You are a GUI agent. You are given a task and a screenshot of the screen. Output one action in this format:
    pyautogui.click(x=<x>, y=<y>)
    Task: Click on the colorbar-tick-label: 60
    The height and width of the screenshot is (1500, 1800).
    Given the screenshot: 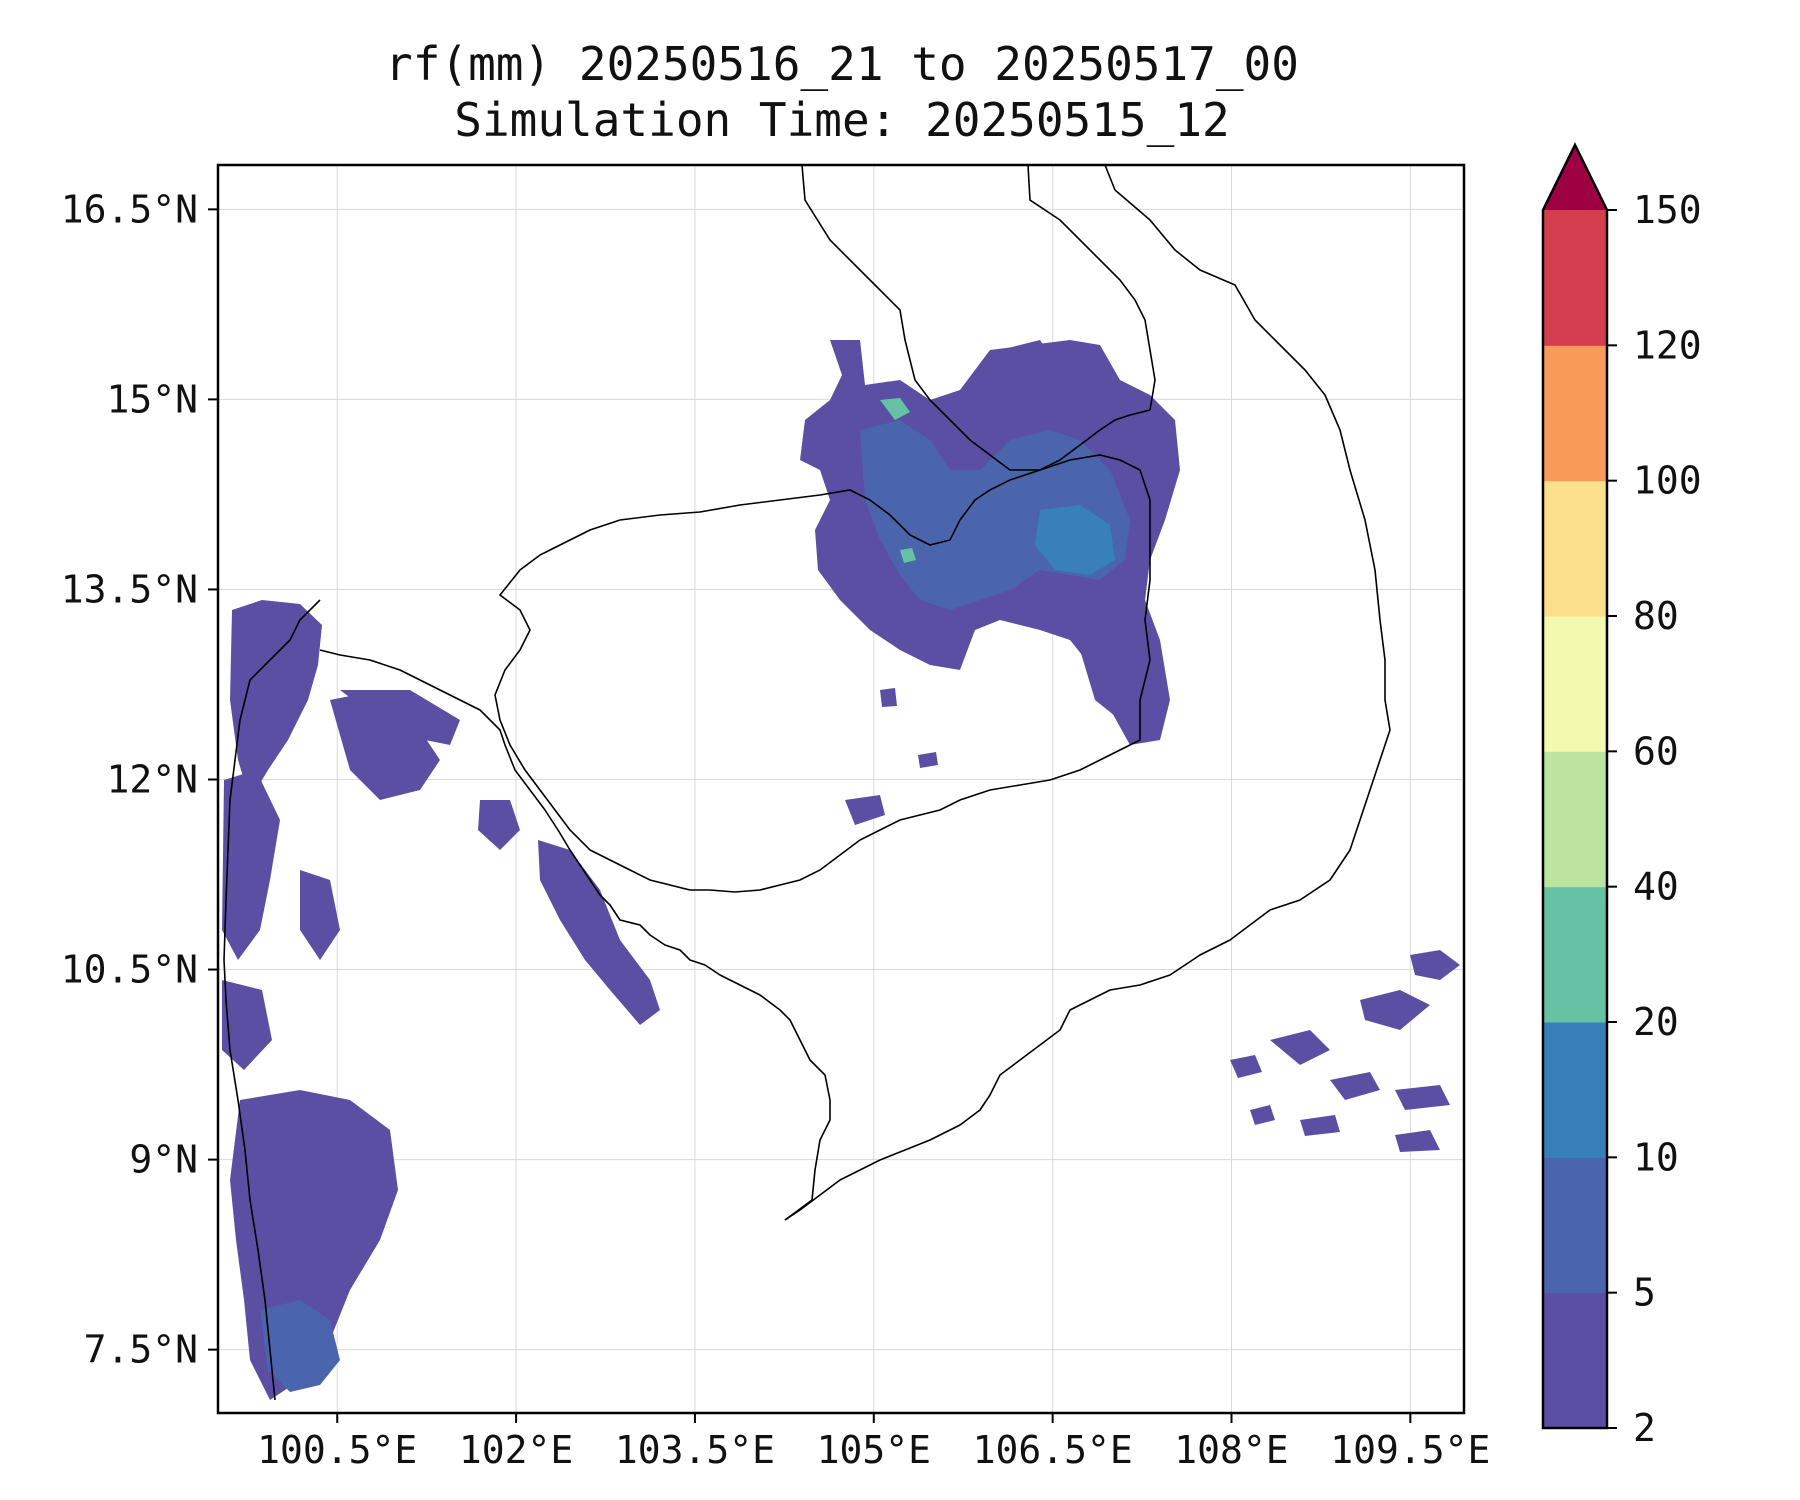 What is the action you would take?
    pyautogui.click(x=1656, y=751)
    